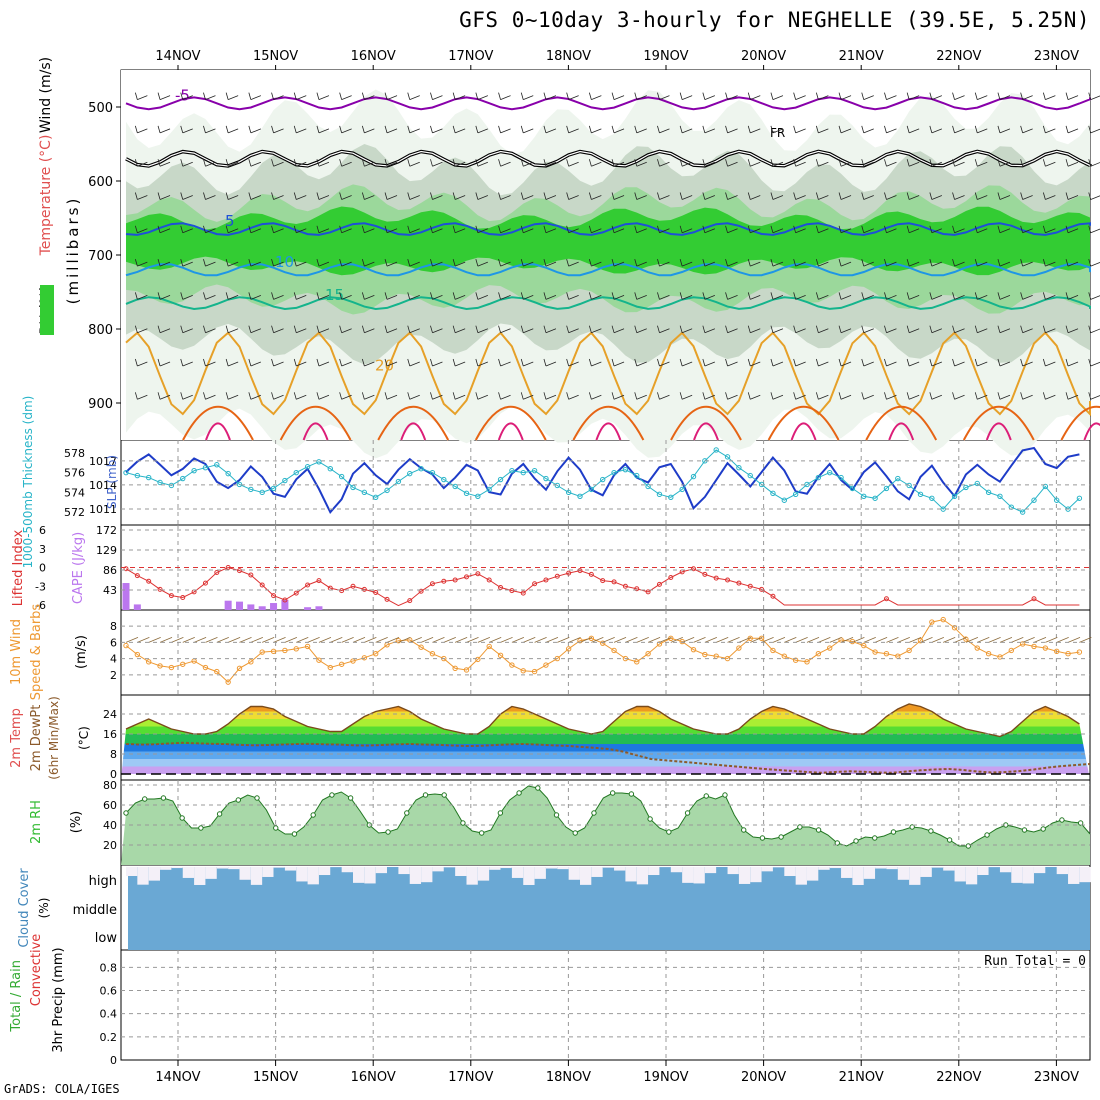 This screenshot has height=1100, width=1100. What do you see at coordinates (568, 1077) in the screenshot?
I see `bottom-date-label: 18NOV` at bounding box center [568, 1077].